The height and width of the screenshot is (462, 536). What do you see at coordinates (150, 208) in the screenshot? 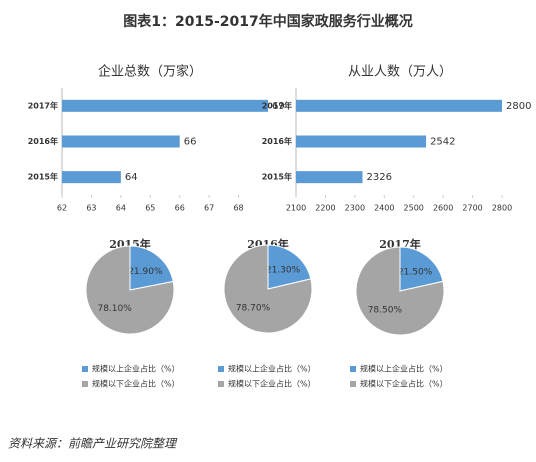
I see `x-tick-label: 65` at bounding box center [150, 208].